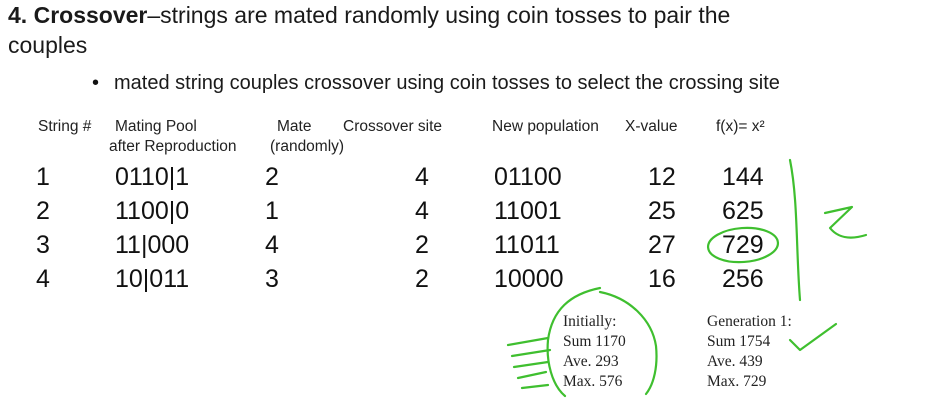 The height and width of the screenshot is (401, 925). Describe the element at coordinates (662, 211) in the screenshot. I see `cell-x: 25` at that location.